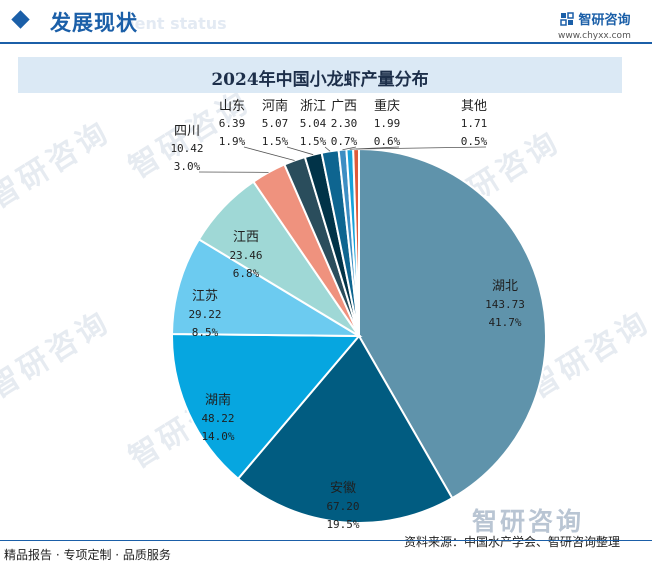 This screenshot has height=565, width=652. I want to click on chart-title-band: 2024年中国小龙虾产量分布, so click(320, 75).